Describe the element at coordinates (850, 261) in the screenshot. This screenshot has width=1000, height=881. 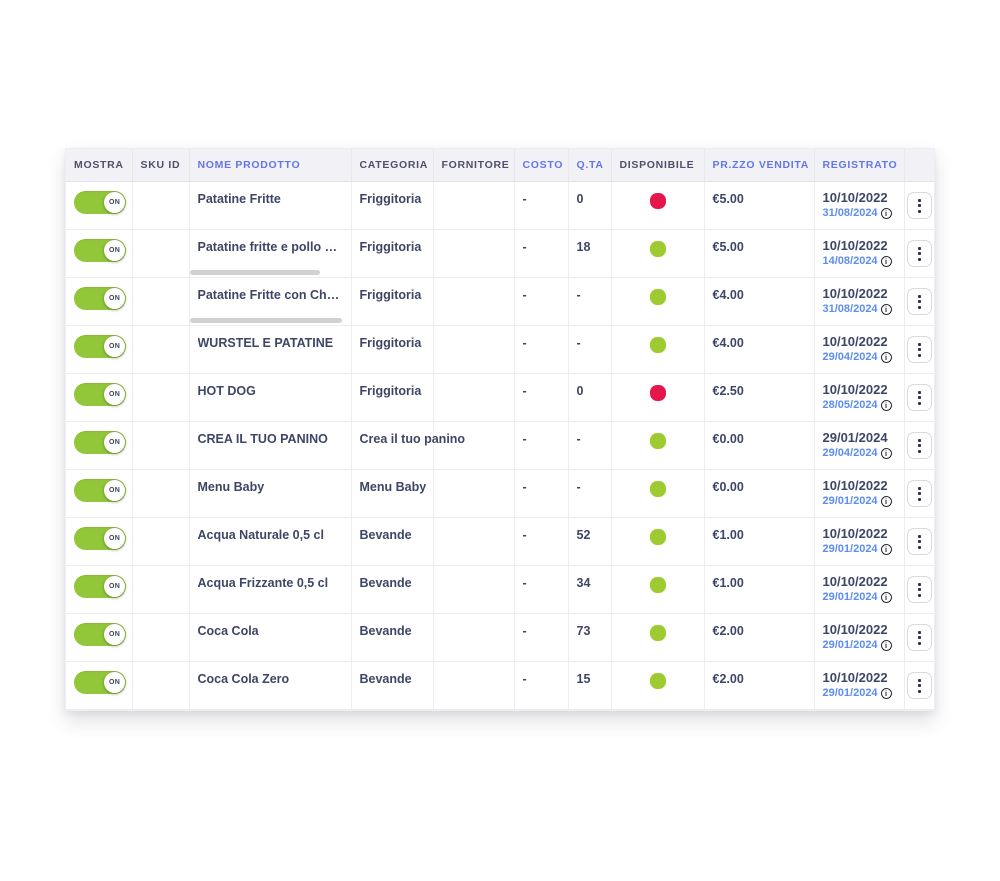
I see `updated-date: 14/08/2024` at that location.